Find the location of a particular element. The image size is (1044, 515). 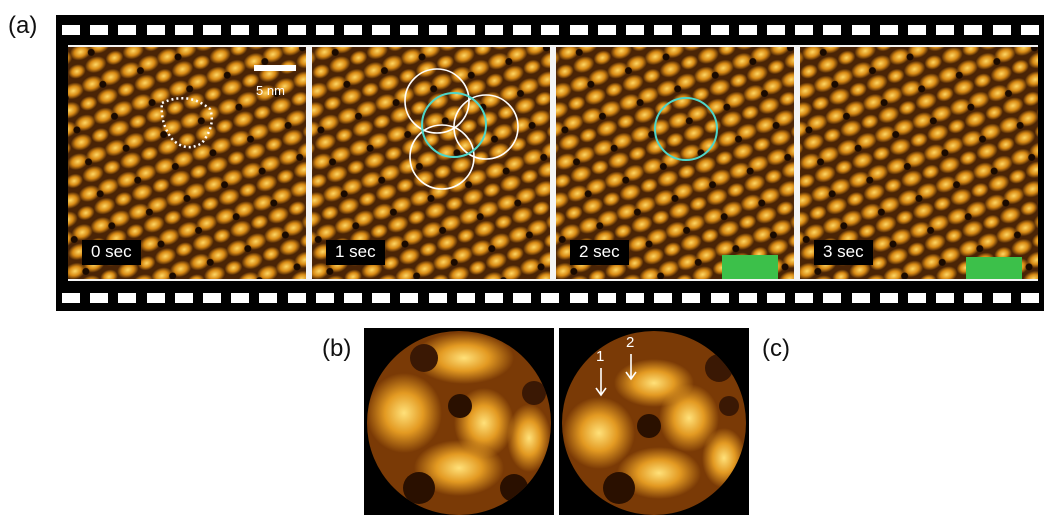

time-label: 2 sec is located at coordinates (599, 252).